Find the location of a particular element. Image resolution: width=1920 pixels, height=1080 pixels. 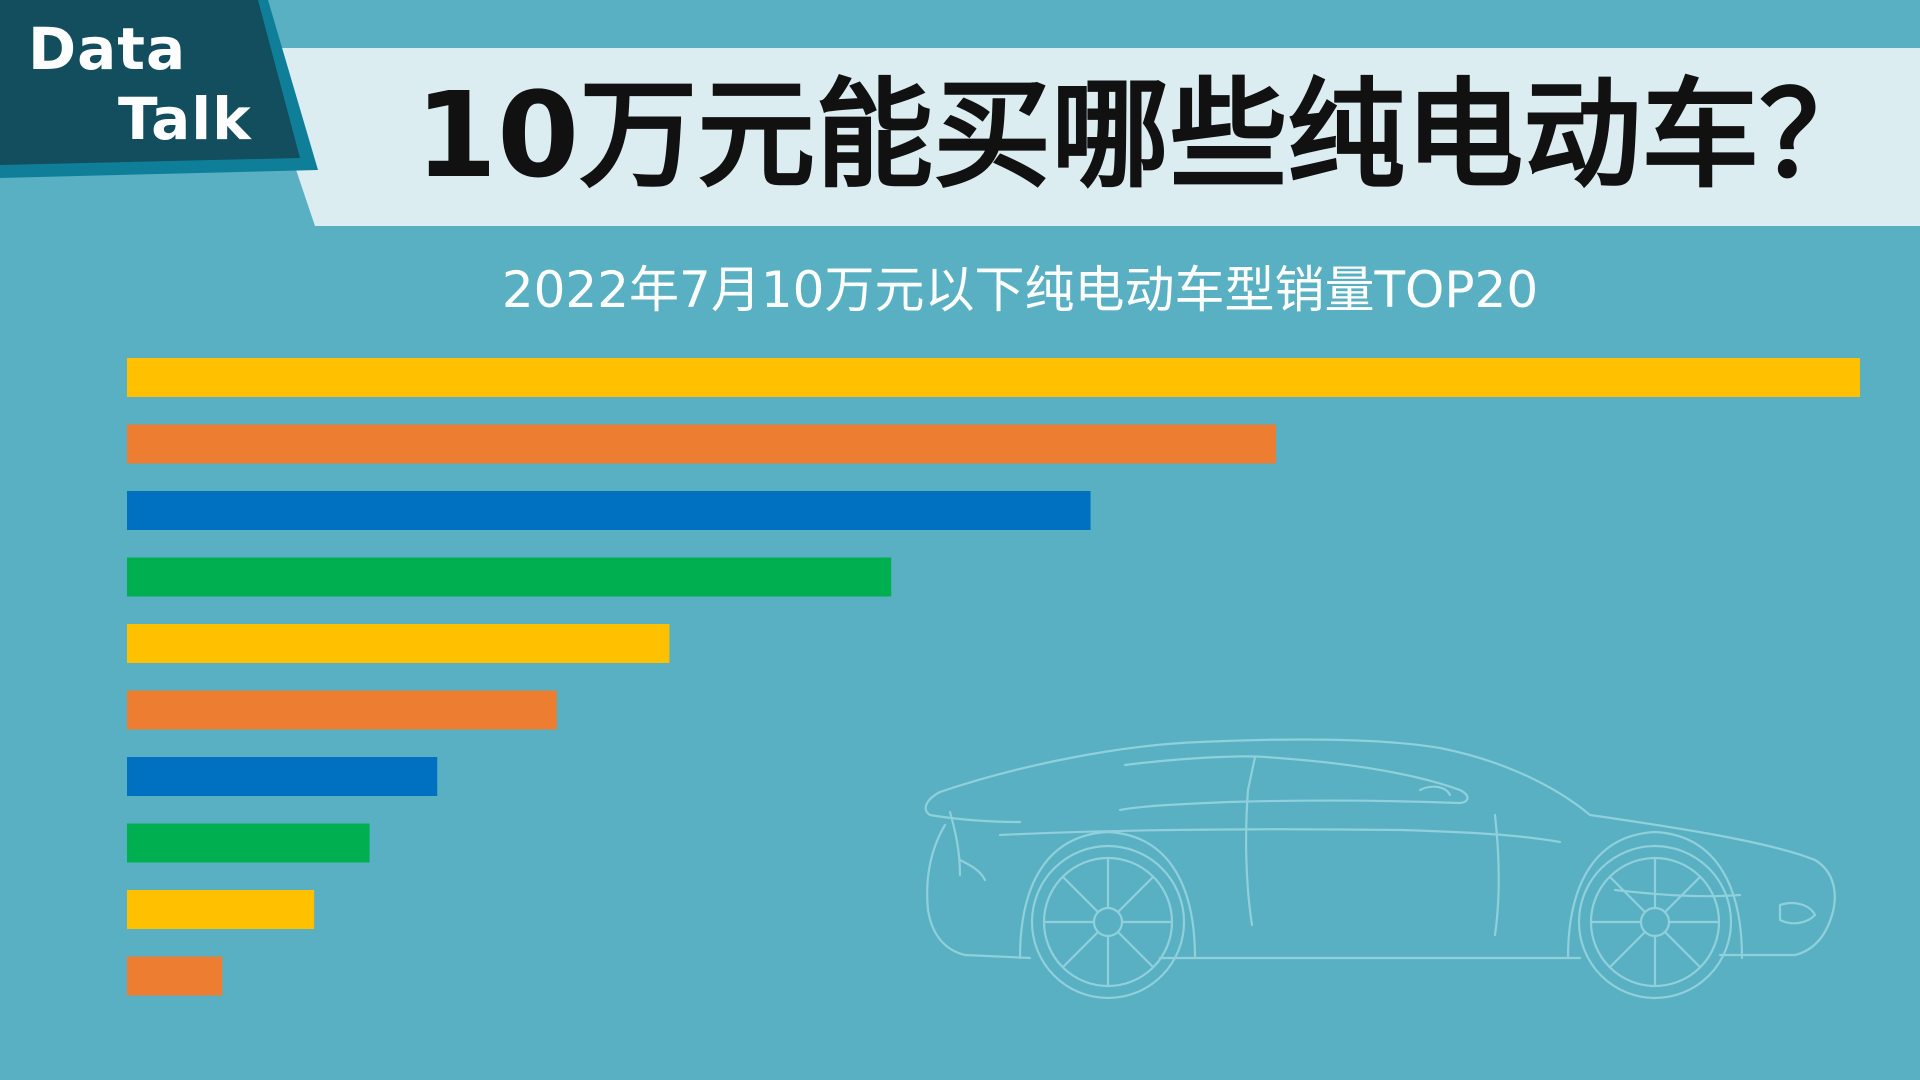

chart-title: 2022年7月10万元以下纯电动车型销量TOP20 is located at coordinates (1020, 290).